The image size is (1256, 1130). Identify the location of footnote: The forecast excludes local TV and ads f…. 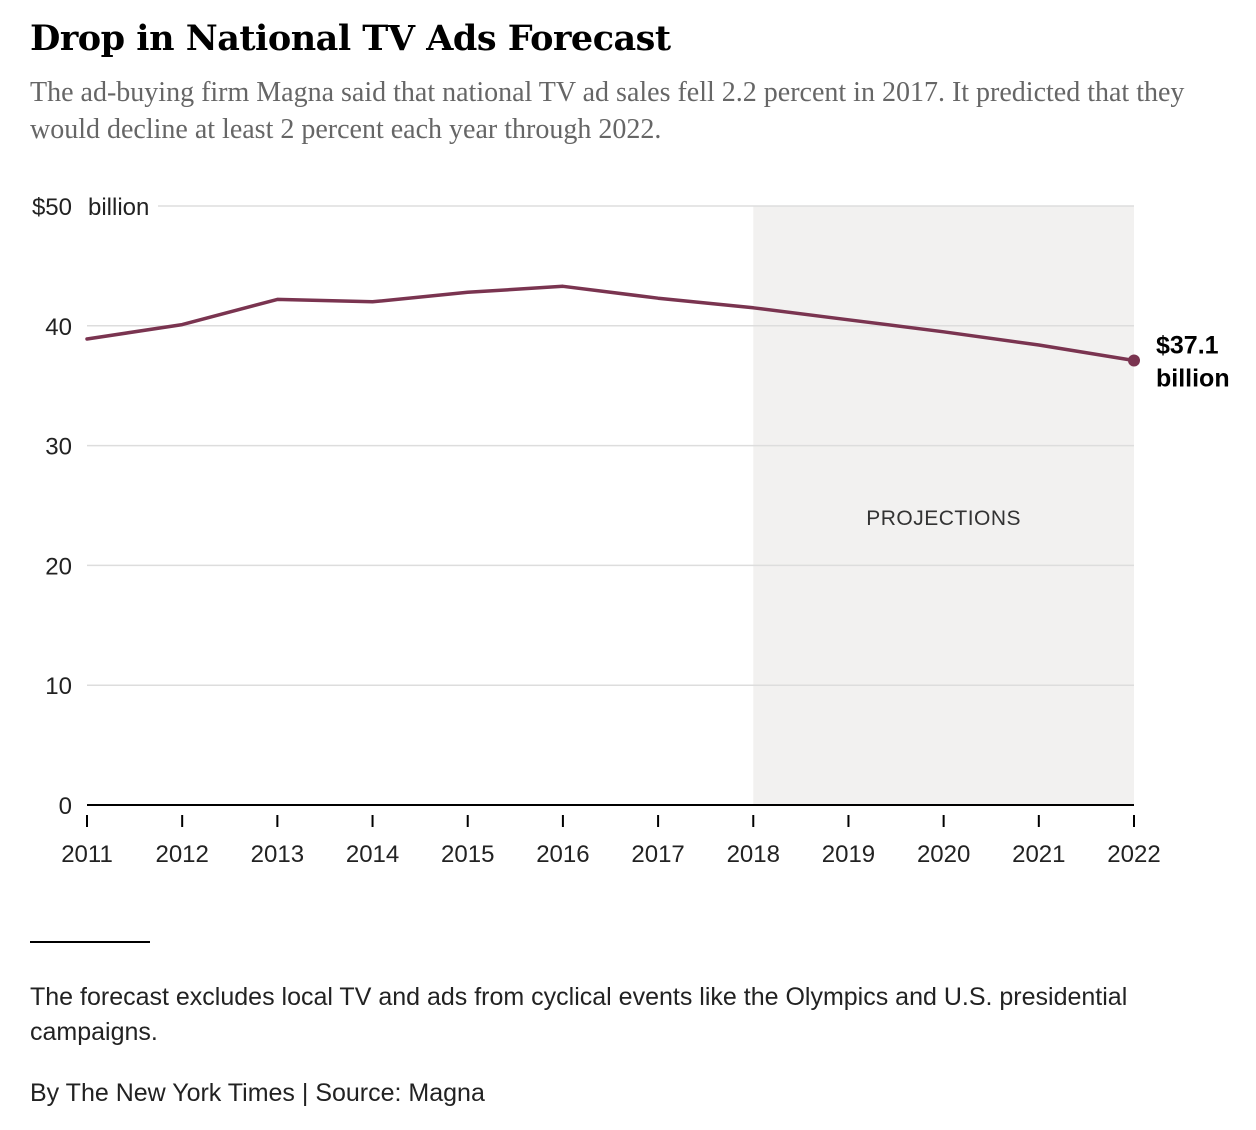
(579, 1014).